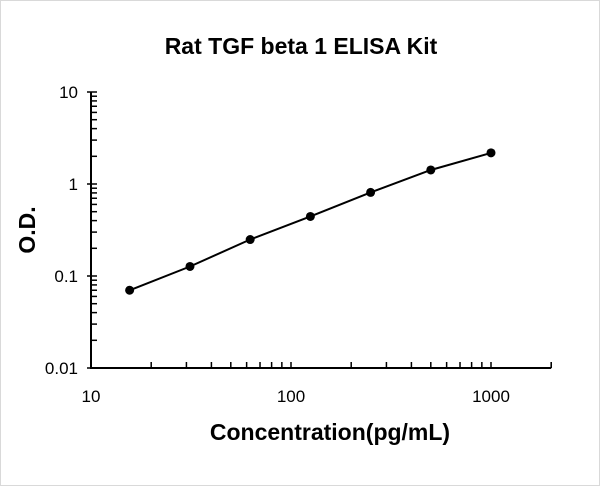  What do you see at coordinates (68, 92) in the screenshot?
I see `y-tick-label: 10` at bounding box center [68, 92].